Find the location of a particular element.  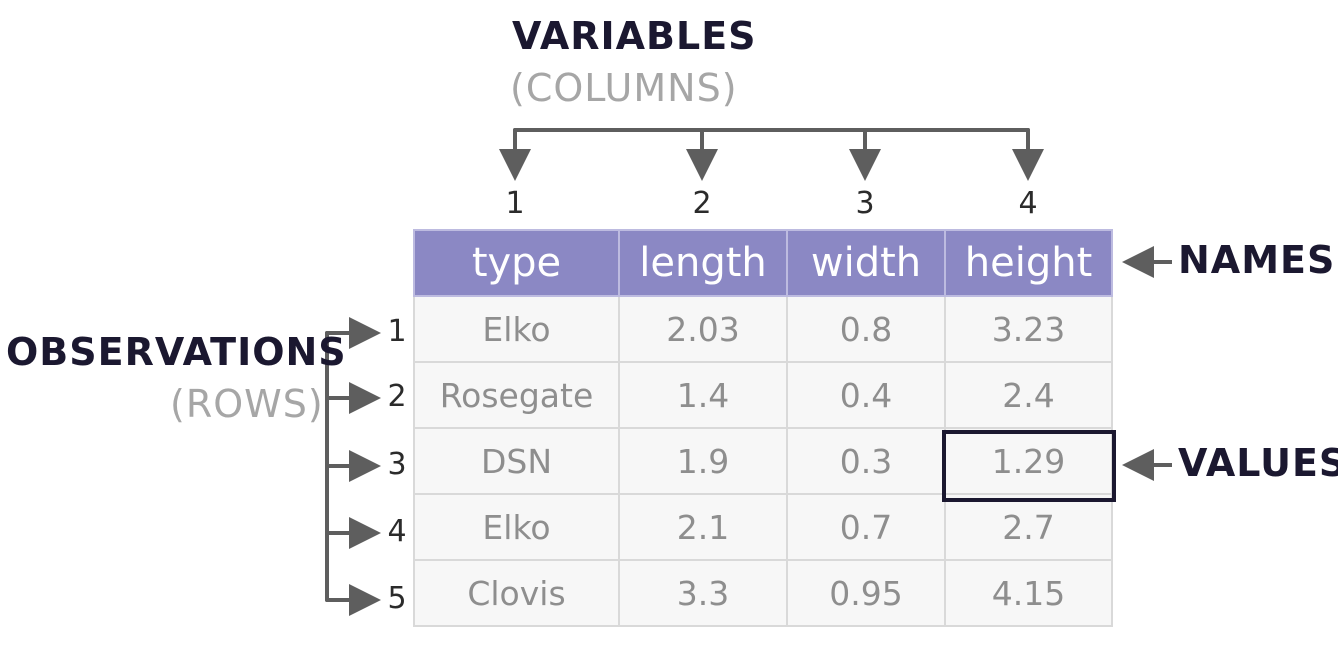

column-number-4: 4 is located at coordinates (1028, 203).